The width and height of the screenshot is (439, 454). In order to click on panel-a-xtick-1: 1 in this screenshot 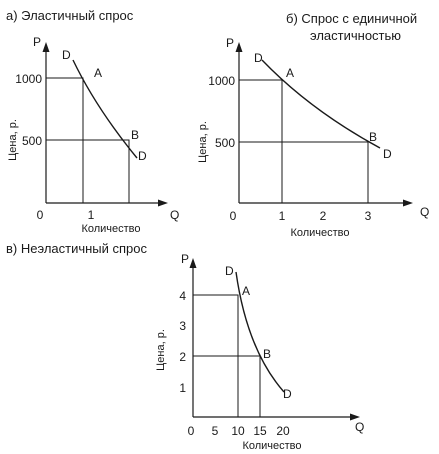, I will do `click(91, 215)`.